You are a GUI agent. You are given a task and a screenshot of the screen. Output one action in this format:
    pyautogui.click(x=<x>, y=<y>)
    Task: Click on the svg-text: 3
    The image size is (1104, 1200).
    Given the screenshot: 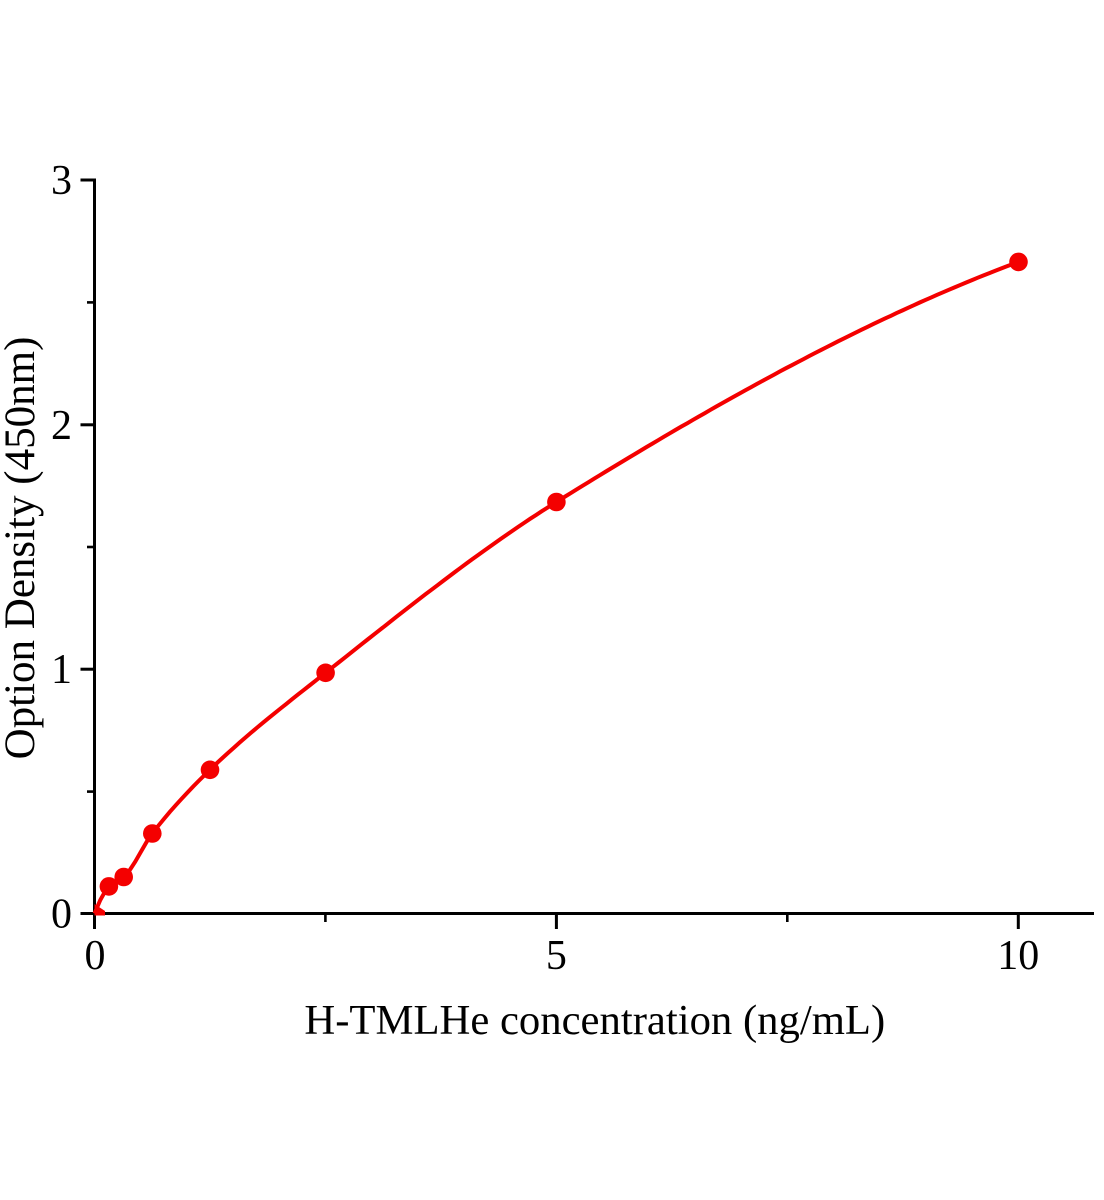 What is the action you would take?
    pyautogui.click(x=61, y=181)
    